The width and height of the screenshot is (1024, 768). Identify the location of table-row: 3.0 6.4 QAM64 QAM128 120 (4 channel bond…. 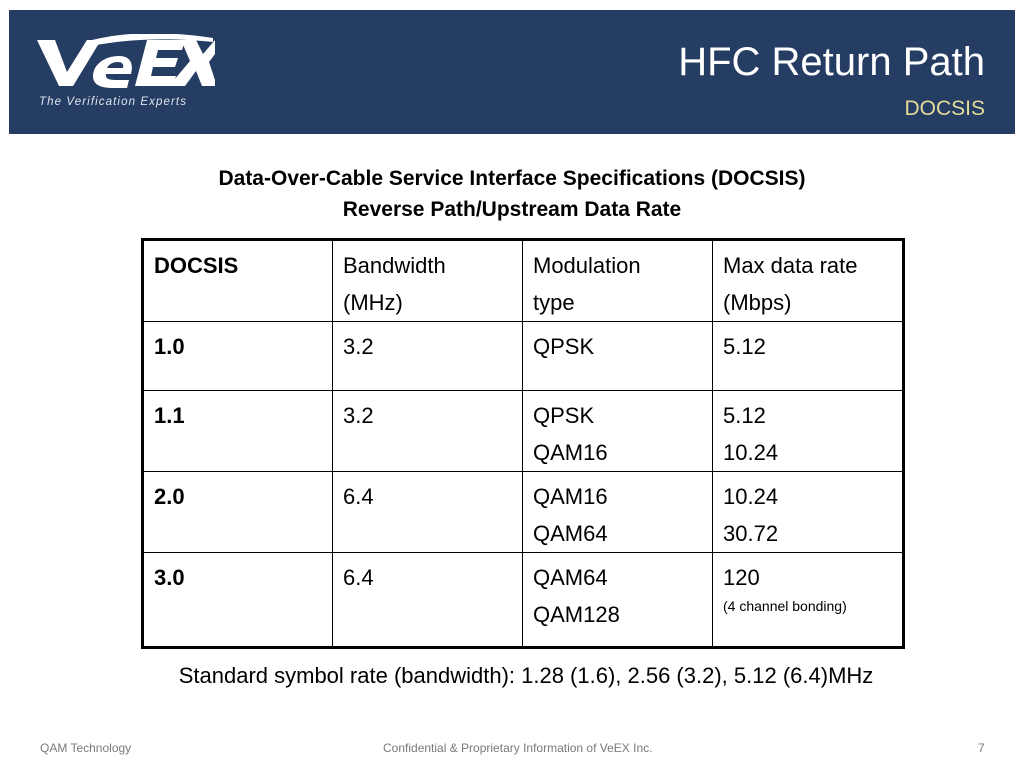
(523, 600).